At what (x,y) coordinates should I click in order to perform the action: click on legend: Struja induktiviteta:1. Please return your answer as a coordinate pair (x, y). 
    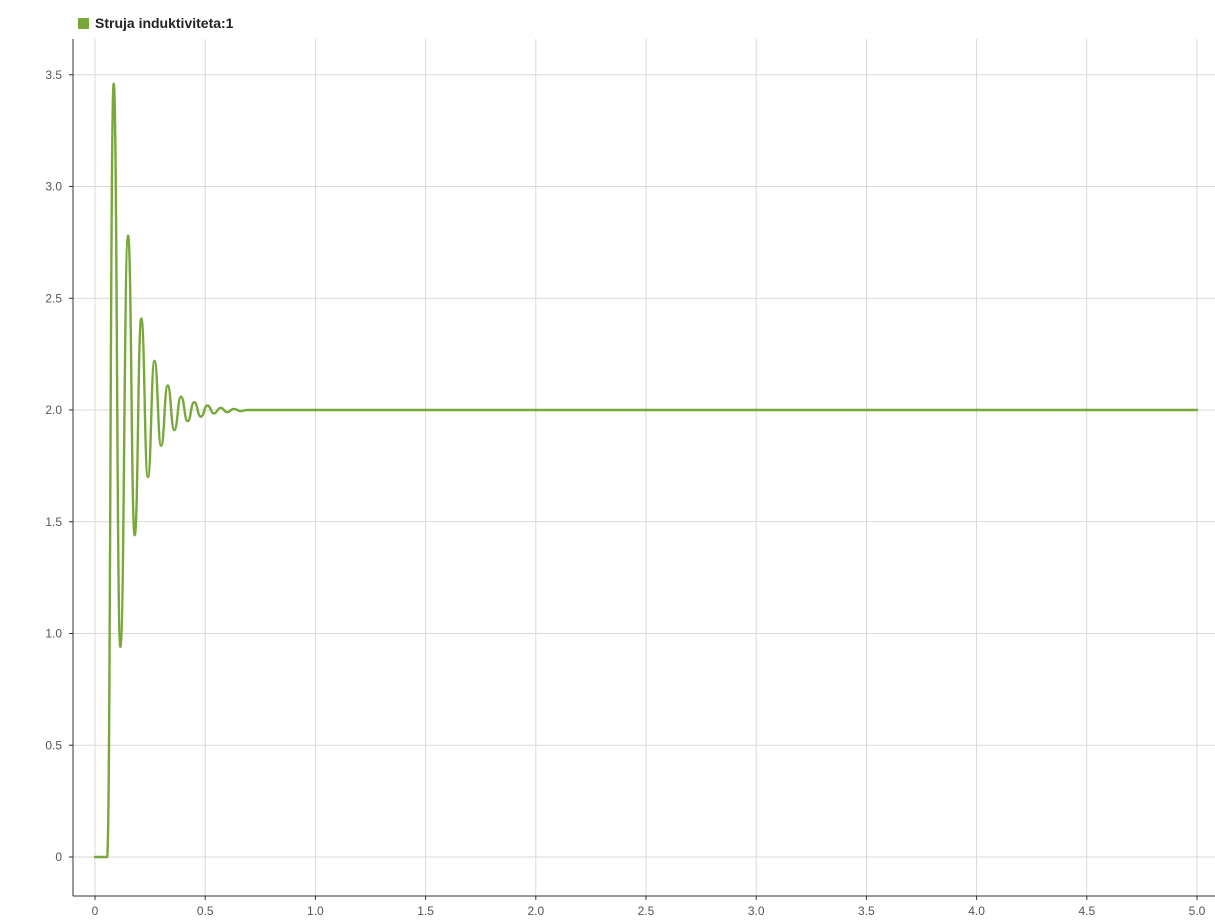
    Looking at the image, I should click on (155, 23).